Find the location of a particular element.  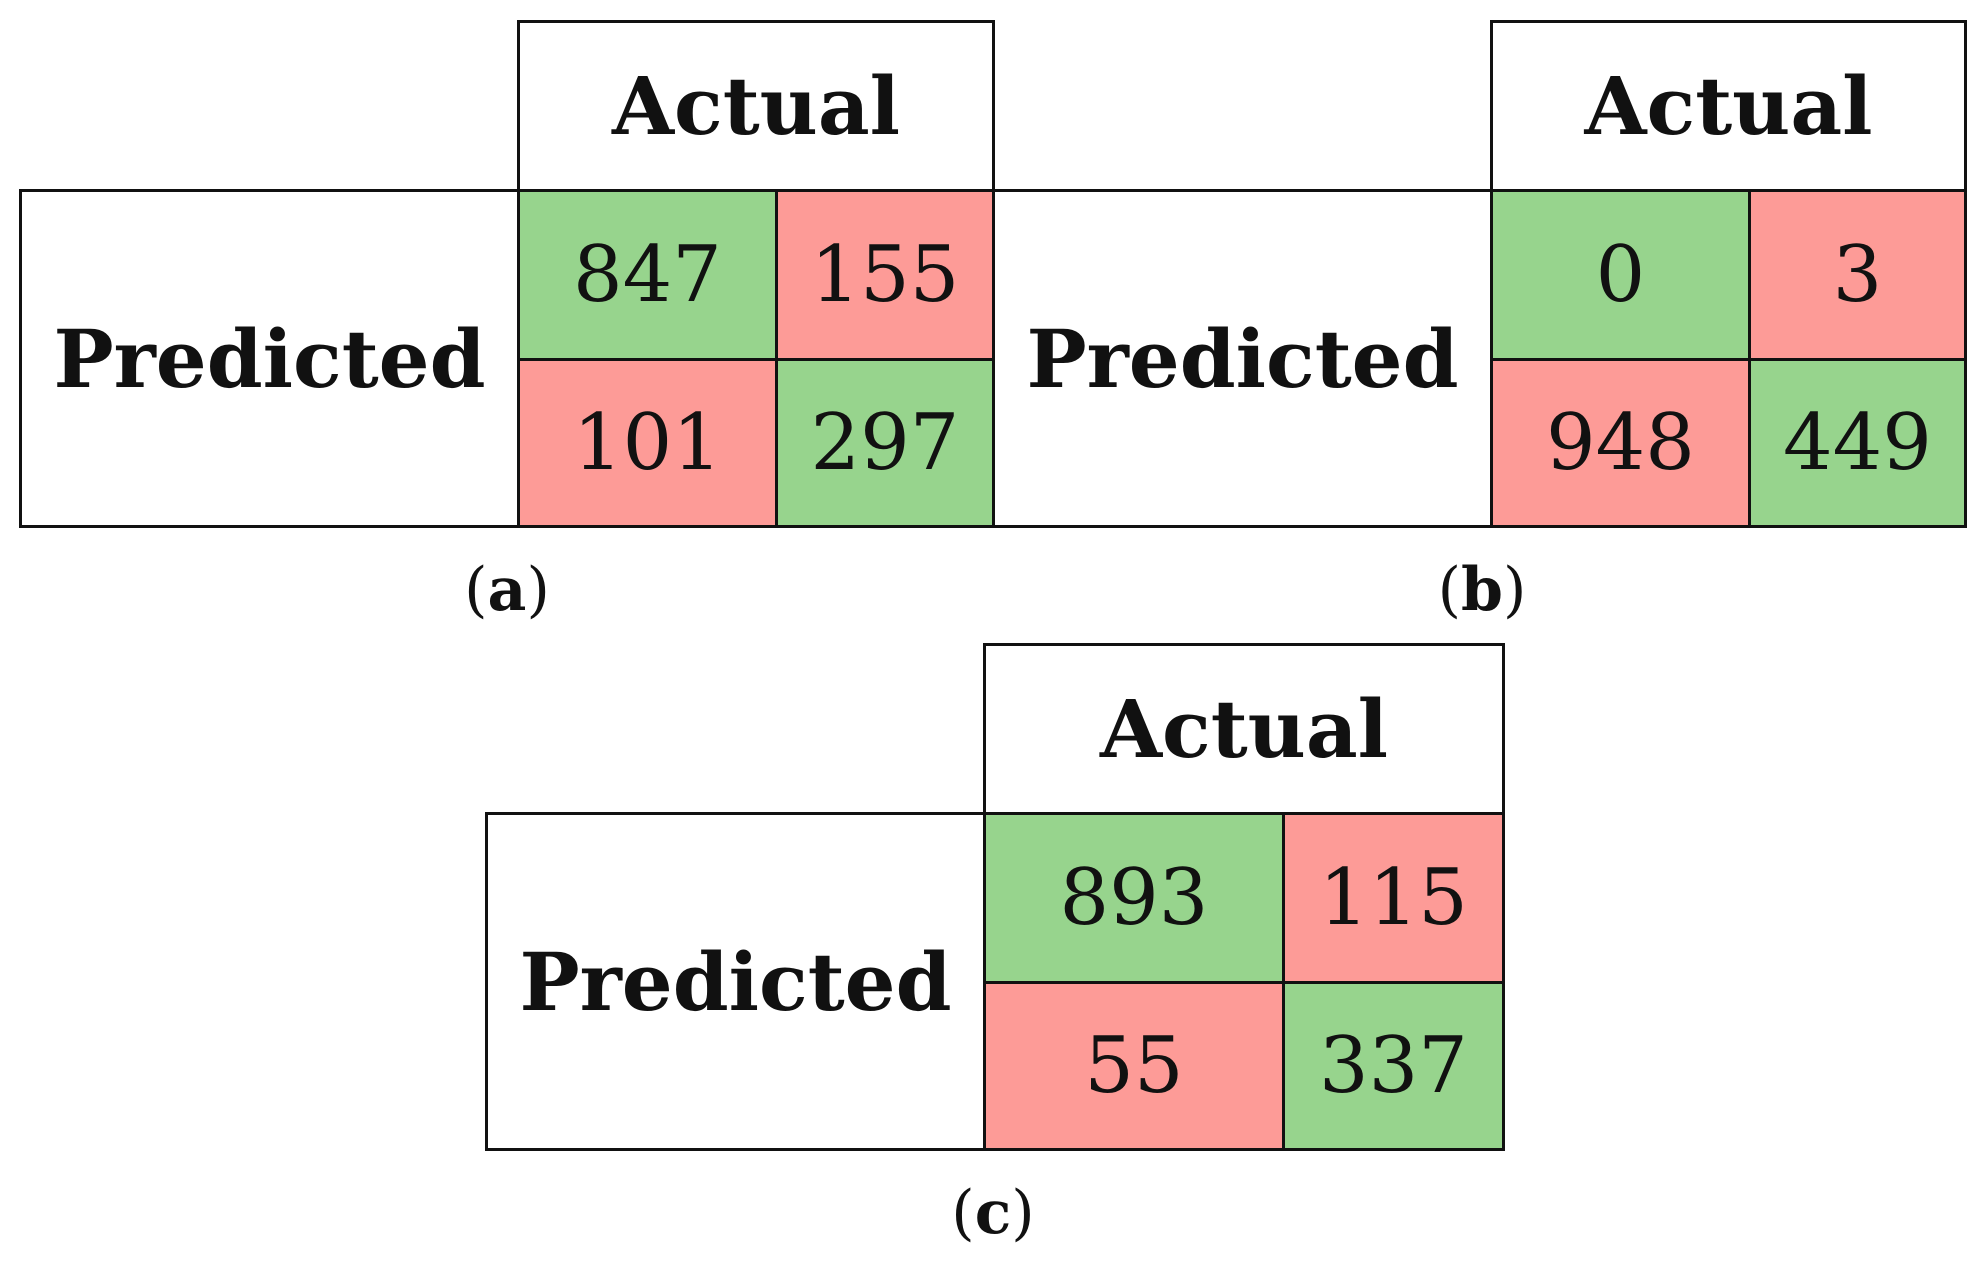

cell-r1-c1: 893 is located at coordinates (1134, 898).